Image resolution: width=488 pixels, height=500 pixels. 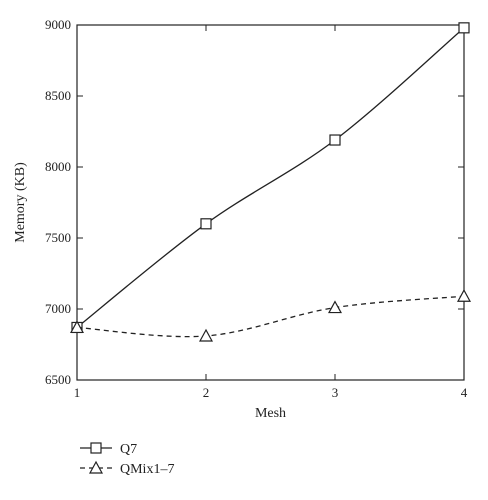 What do you see at coordinates (58, 24) in the screenshot?
I see `y-tick-label: 9000` at bounding box center [58, 24].